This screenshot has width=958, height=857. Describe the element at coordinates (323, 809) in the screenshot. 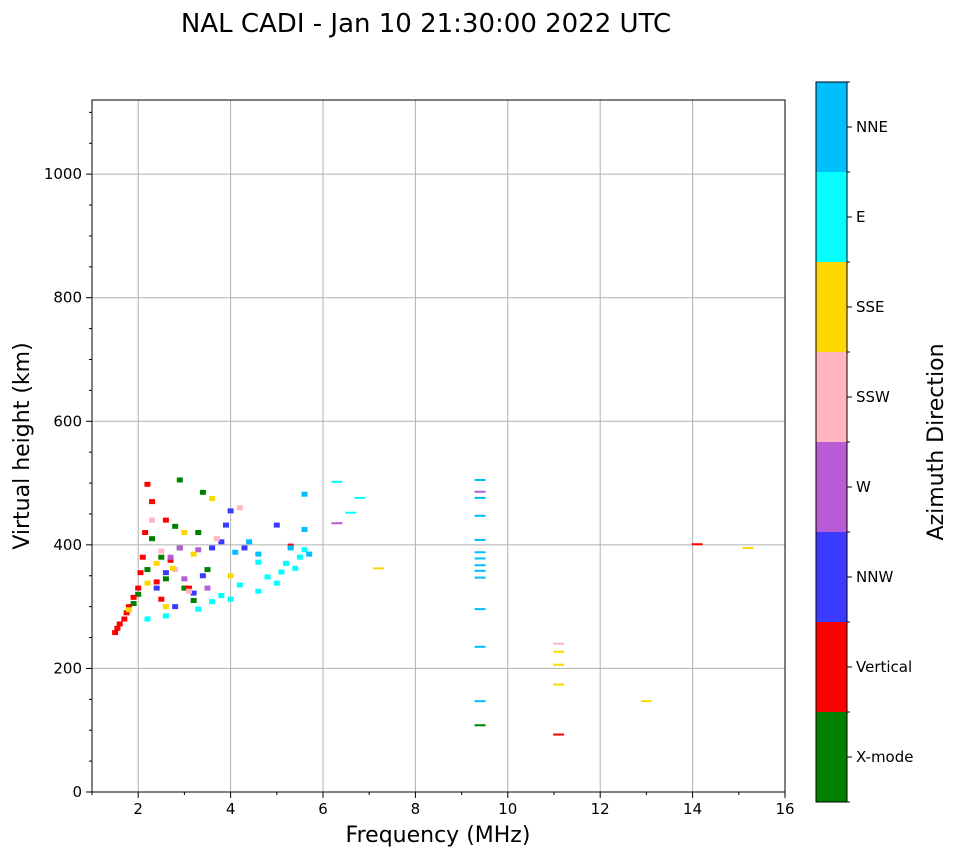

I see `x-tick-label: 6` at that location.